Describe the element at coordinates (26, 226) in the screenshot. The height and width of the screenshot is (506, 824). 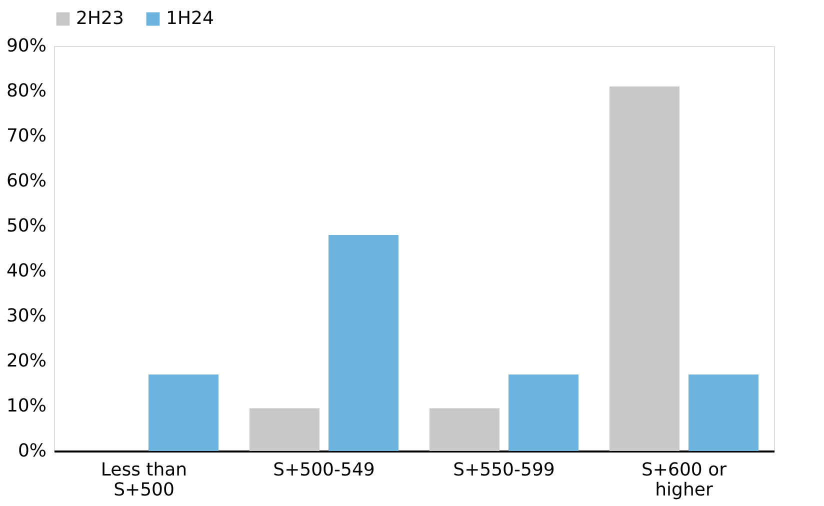
I see `y-tick-label: 50%` at that location.